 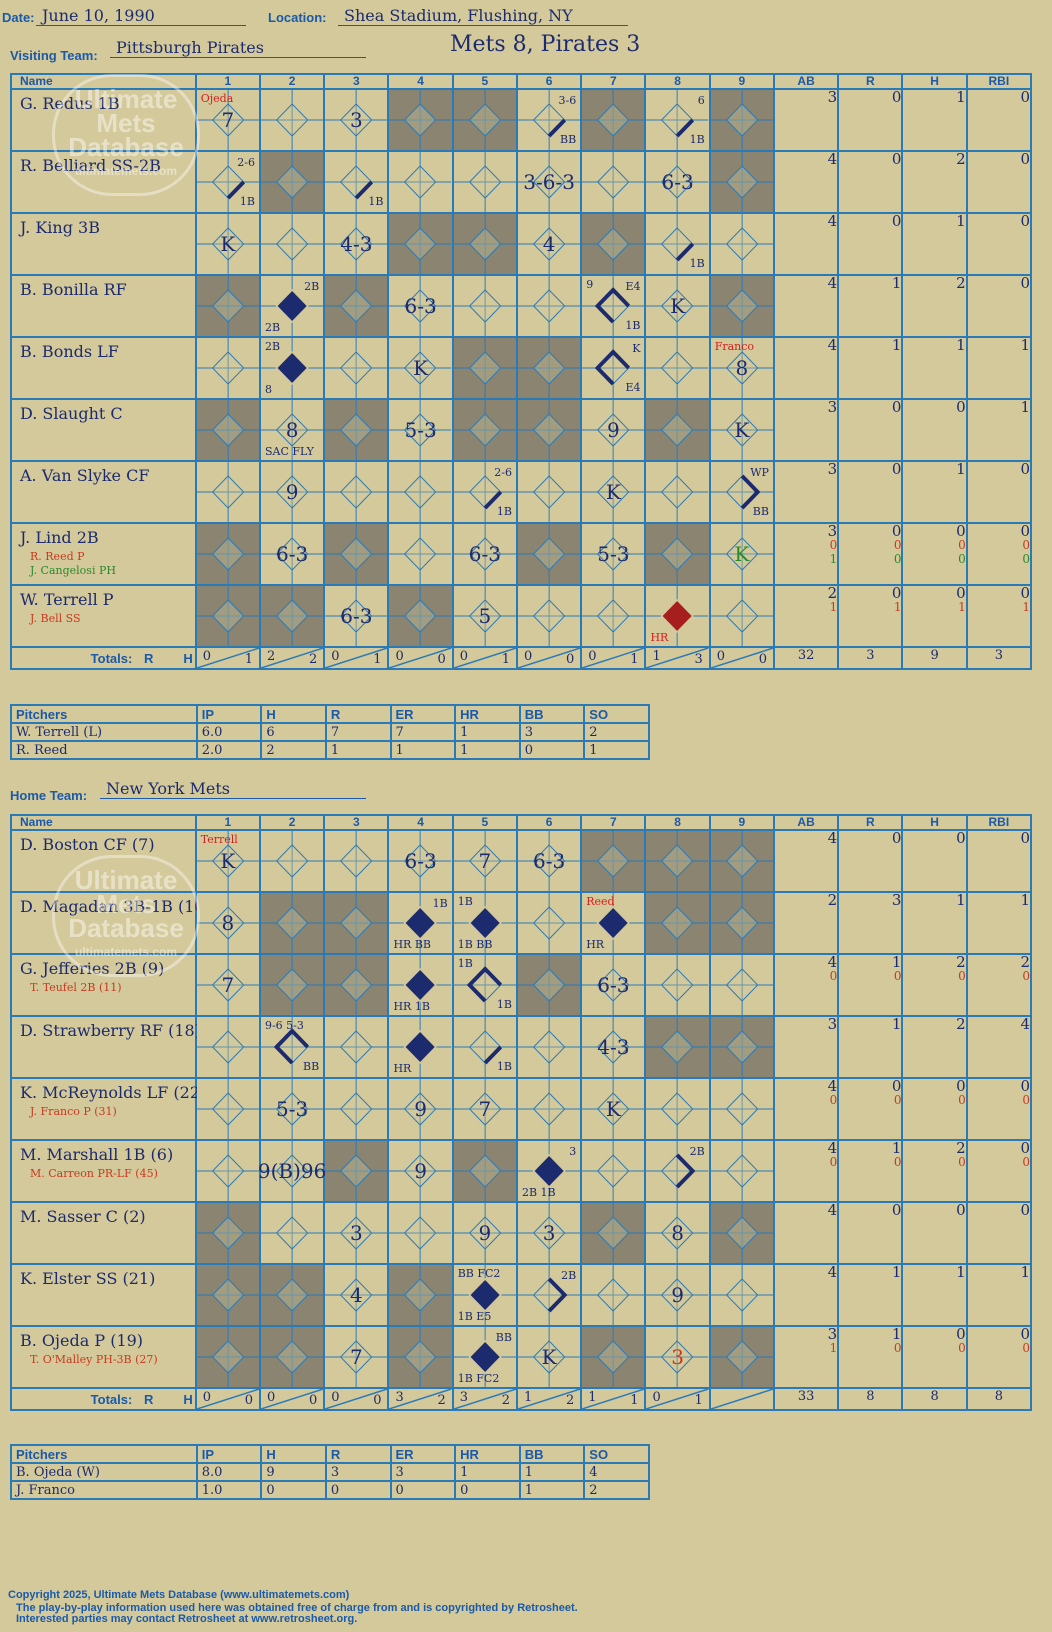 What do you see at coordinates (806, 492) in the screenshot?
I see `batter-stat-cell: 3` at bounding box center [806, 492].